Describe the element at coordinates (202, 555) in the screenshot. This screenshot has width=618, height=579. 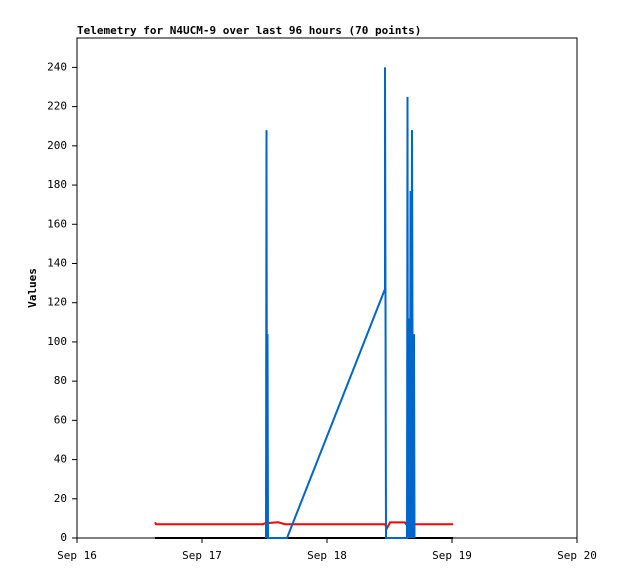
I see `x-tick-label: Sep 17` at that location.